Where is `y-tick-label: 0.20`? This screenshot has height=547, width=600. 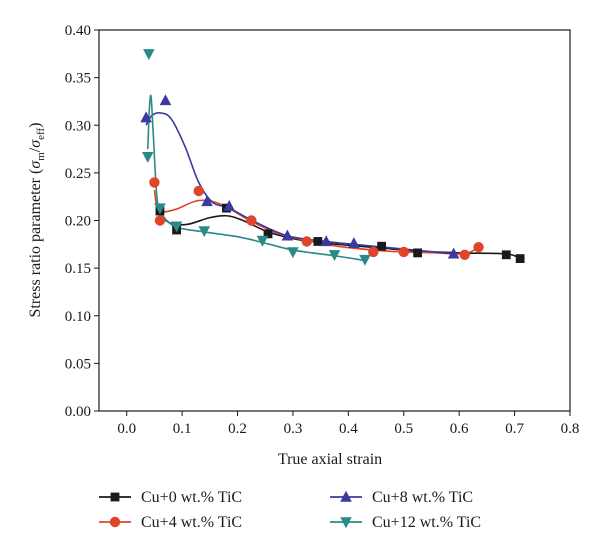
y-tick-label: 0.20 is located at coordinates (78, 222).